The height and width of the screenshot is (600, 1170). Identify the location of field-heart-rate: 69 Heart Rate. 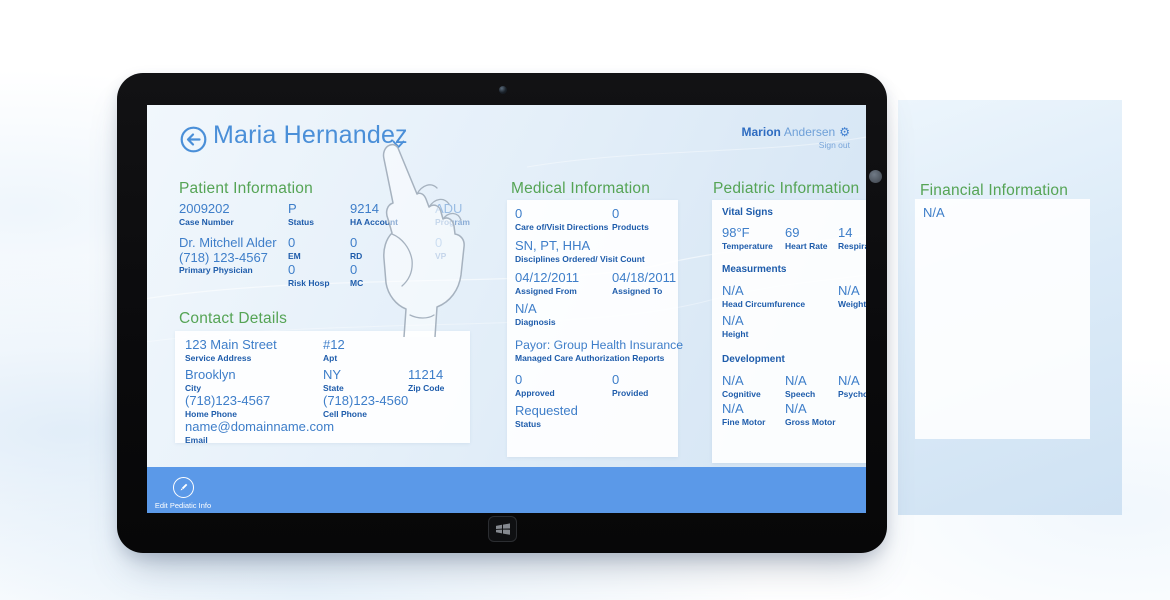
(806, 238).